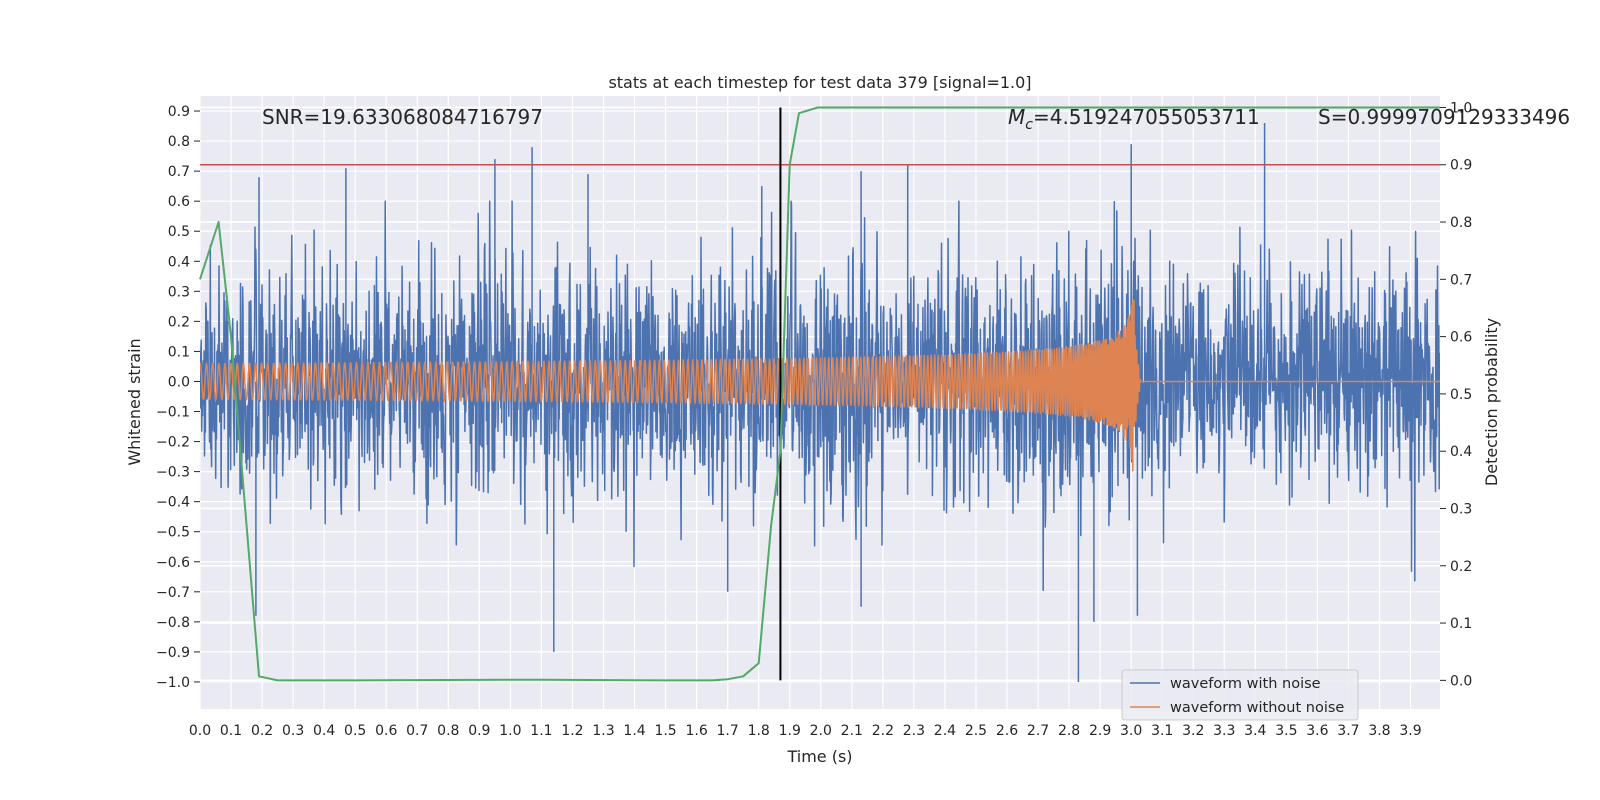  What do you see at coordinates (179, 352) in the screenshot?
I see `y-tick-label: 0.1` at bounding box center [179, 352].